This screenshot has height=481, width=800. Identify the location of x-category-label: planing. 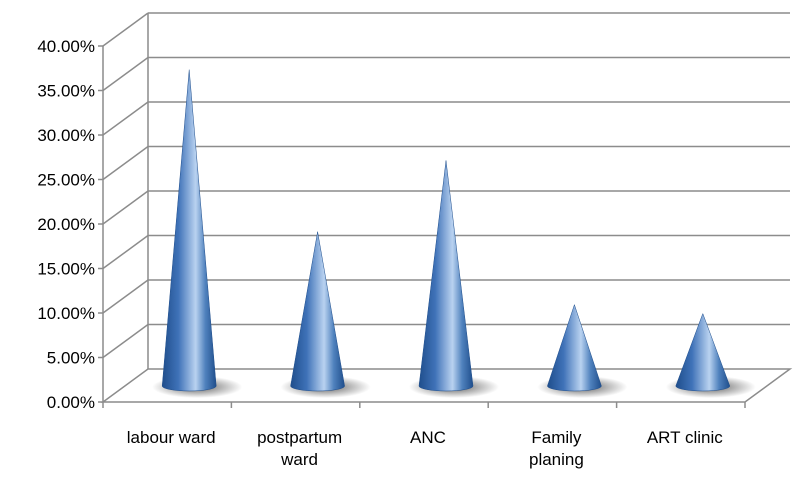
(556, 459).